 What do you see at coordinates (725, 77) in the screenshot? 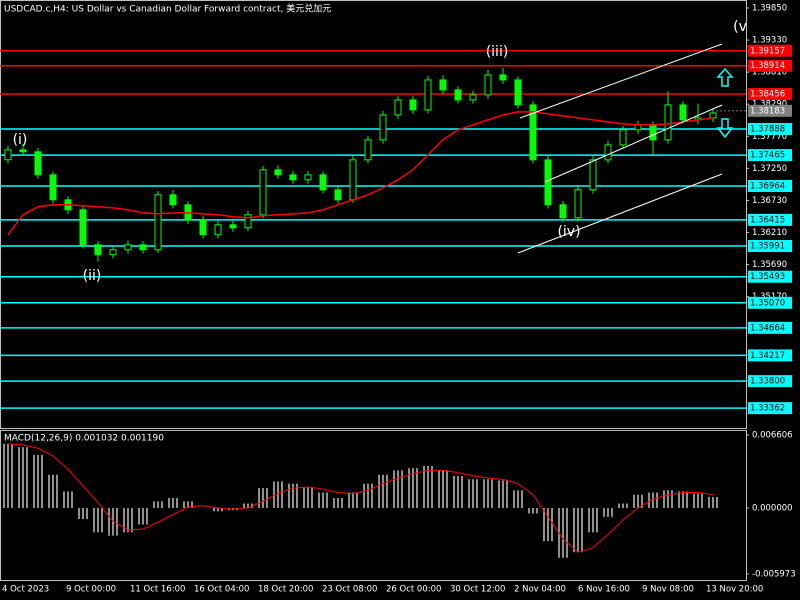
I see `arrow-up` at bounding box center [725, 77].